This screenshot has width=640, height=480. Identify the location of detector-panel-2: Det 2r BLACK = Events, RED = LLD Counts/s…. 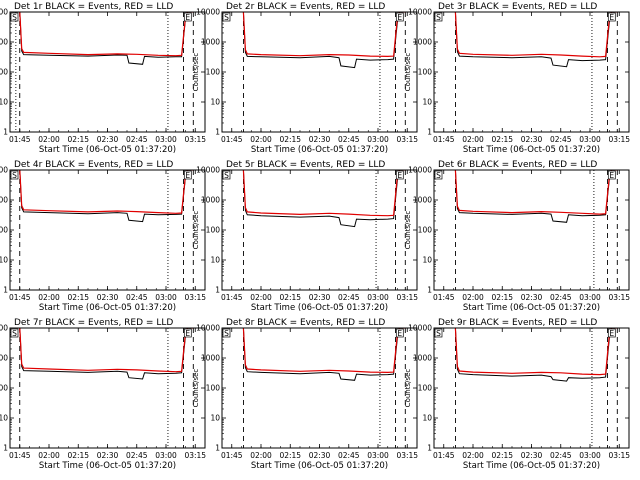
(305, 78).